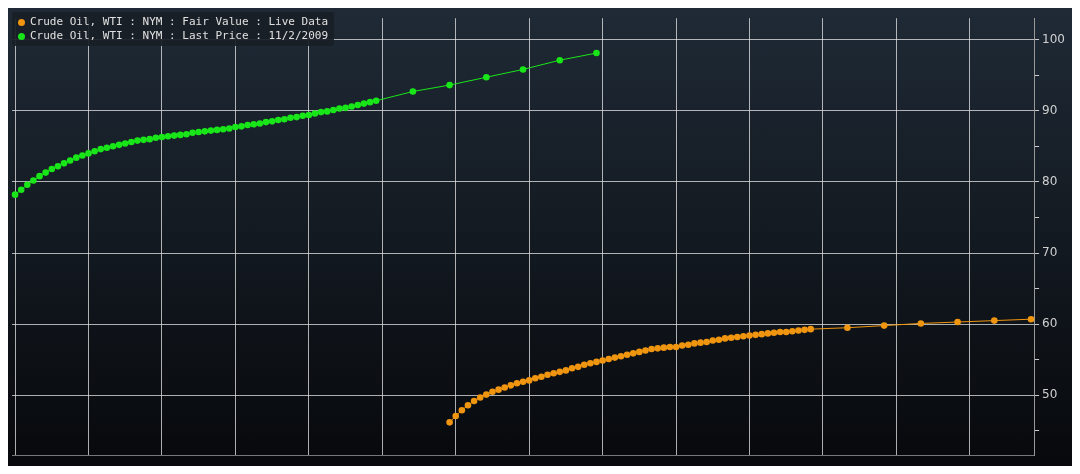 The height and width of the screenshot is (474, 1080). I want to click on y-tick-label: 70, so click(1050, 252).